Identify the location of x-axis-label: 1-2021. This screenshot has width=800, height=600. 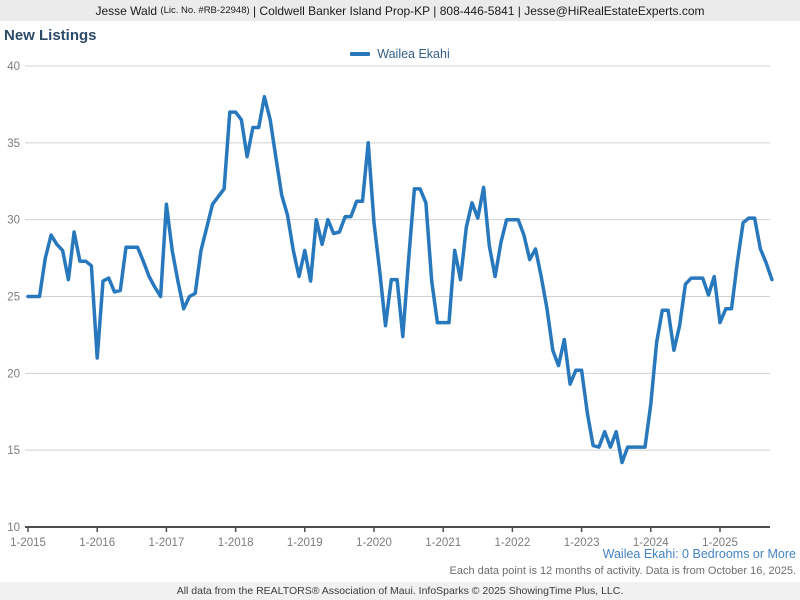
(443, 543).